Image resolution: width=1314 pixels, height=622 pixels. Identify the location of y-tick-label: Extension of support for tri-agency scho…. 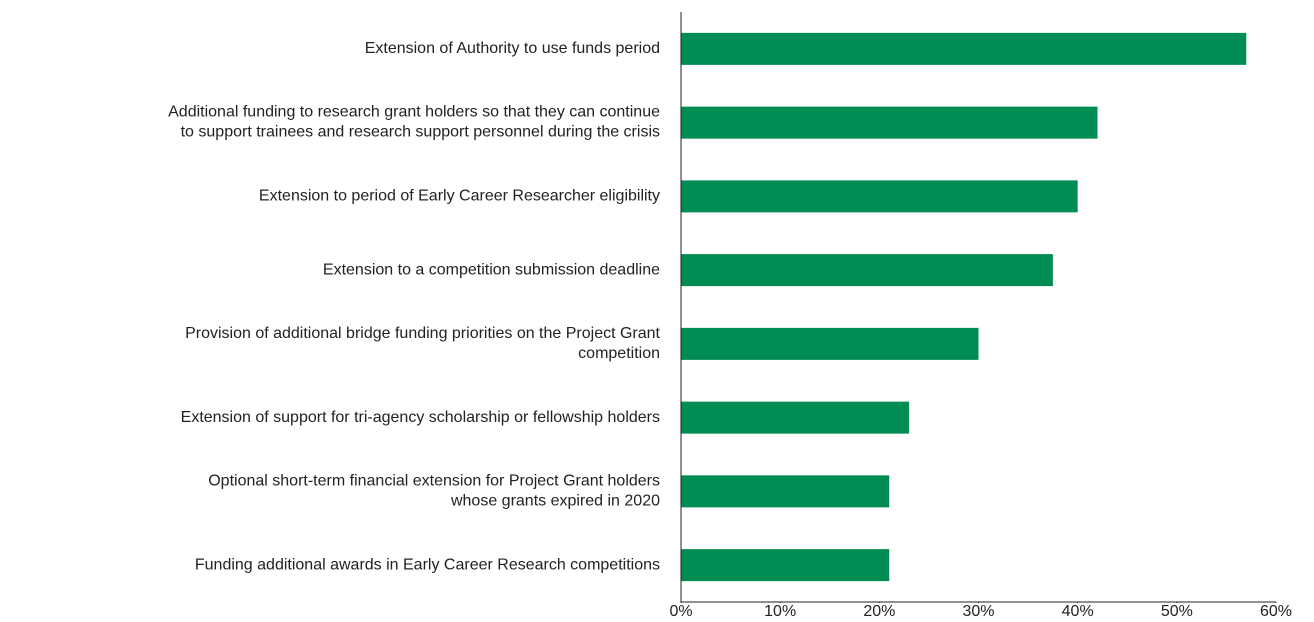
(420, 417).